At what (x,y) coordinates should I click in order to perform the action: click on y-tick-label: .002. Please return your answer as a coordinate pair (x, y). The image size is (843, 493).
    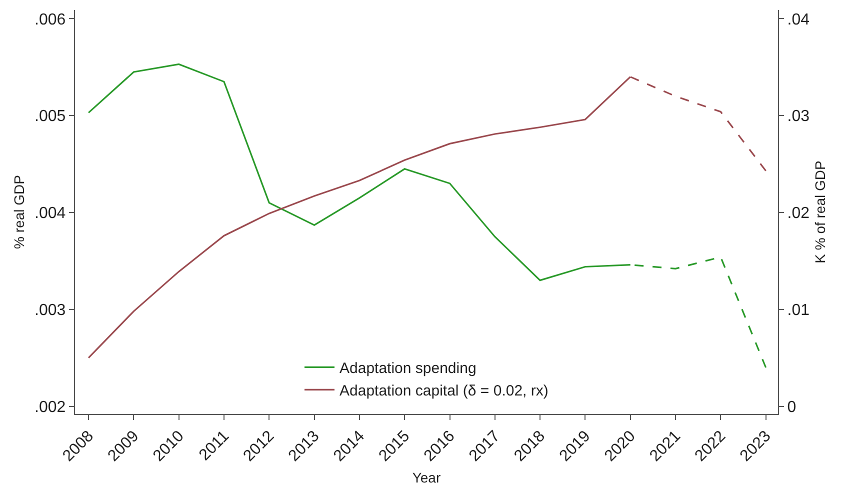
    Looking at the image, I should click on (50, 407).